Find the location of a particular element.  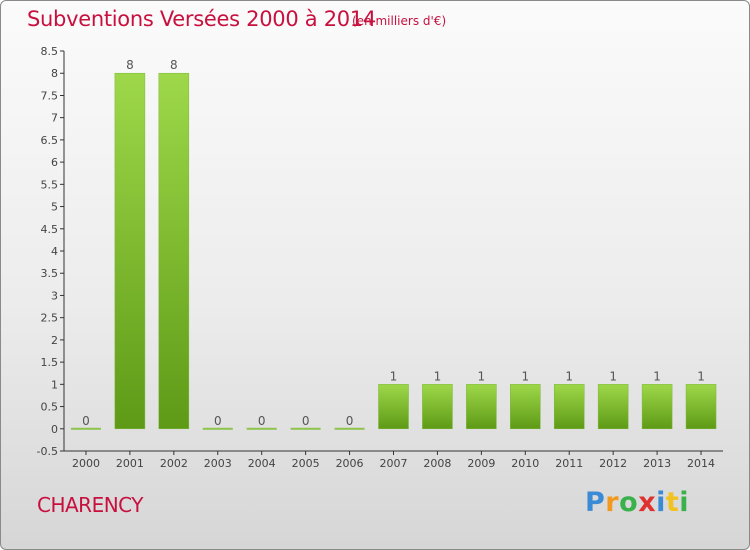

y-tick-label: 7.5 is located at coordinates (50, 95).